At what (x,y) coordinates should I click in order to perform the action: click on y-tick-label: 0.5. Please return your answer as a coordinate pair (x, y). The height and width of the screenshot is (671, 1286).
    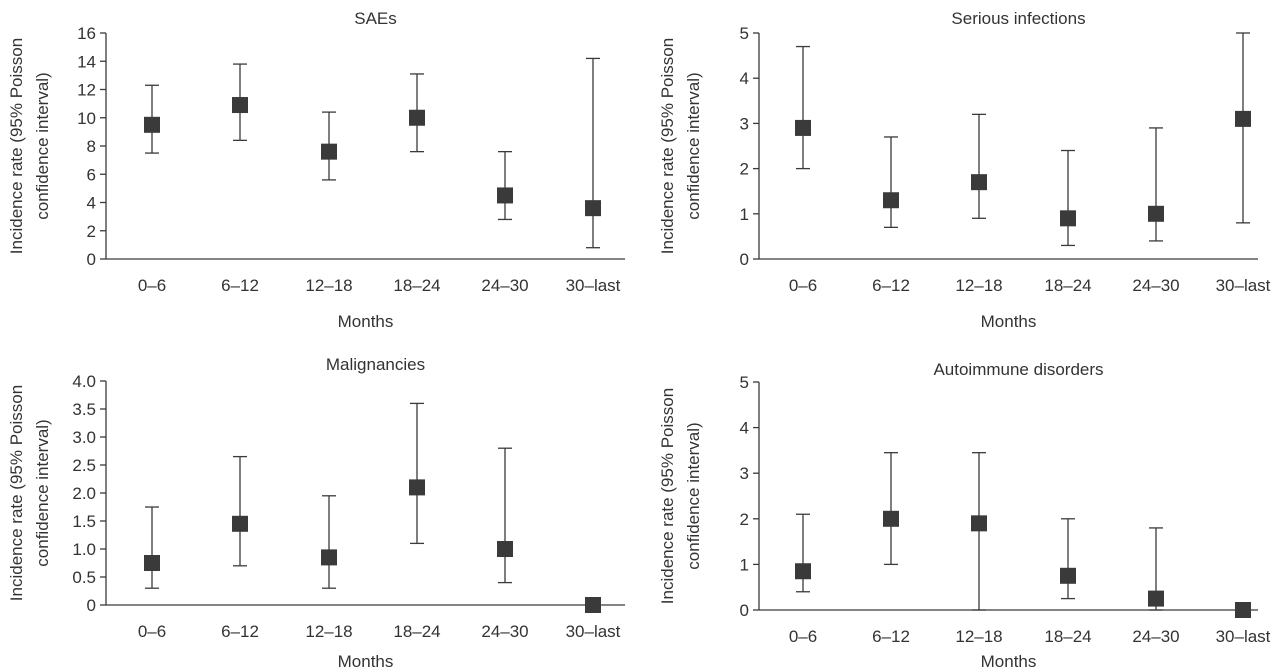
    Looking at the image, I should click on (84, 577).